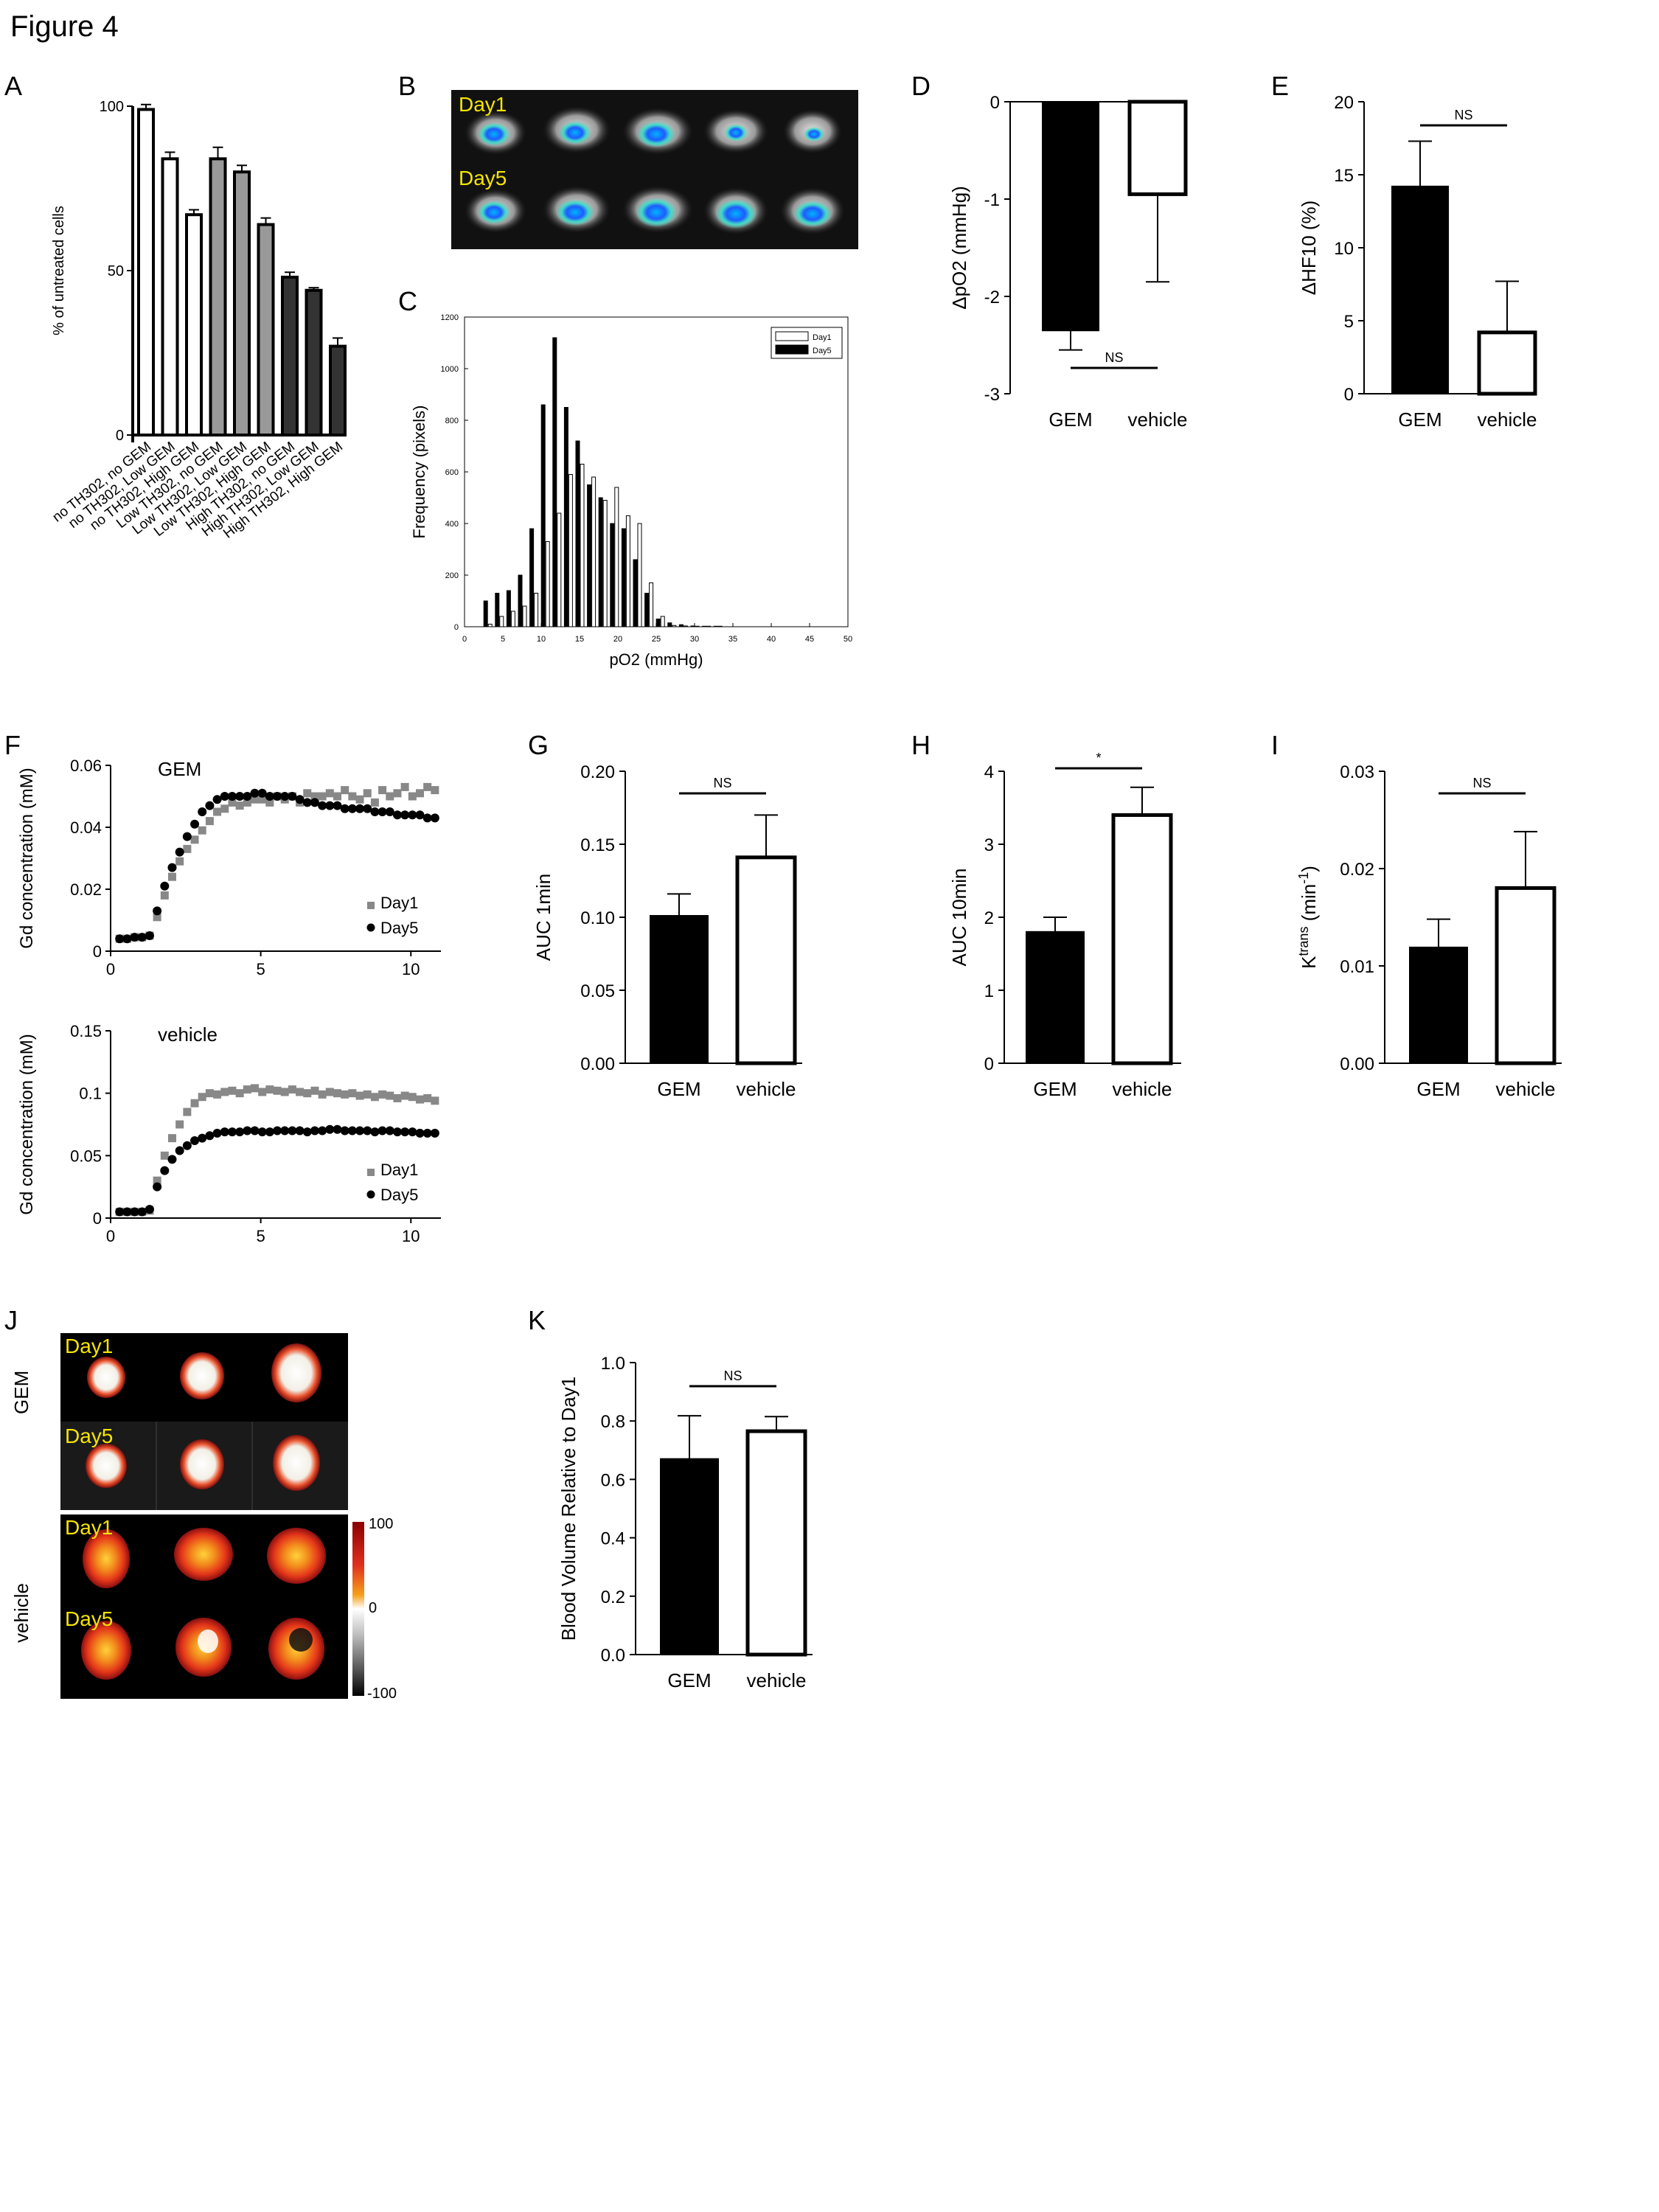 This screenshot has height=2212, width=1659. Describe the element at coordinates (732, 639) in the screenshot. I see `x-tick-label: 35` at that location.